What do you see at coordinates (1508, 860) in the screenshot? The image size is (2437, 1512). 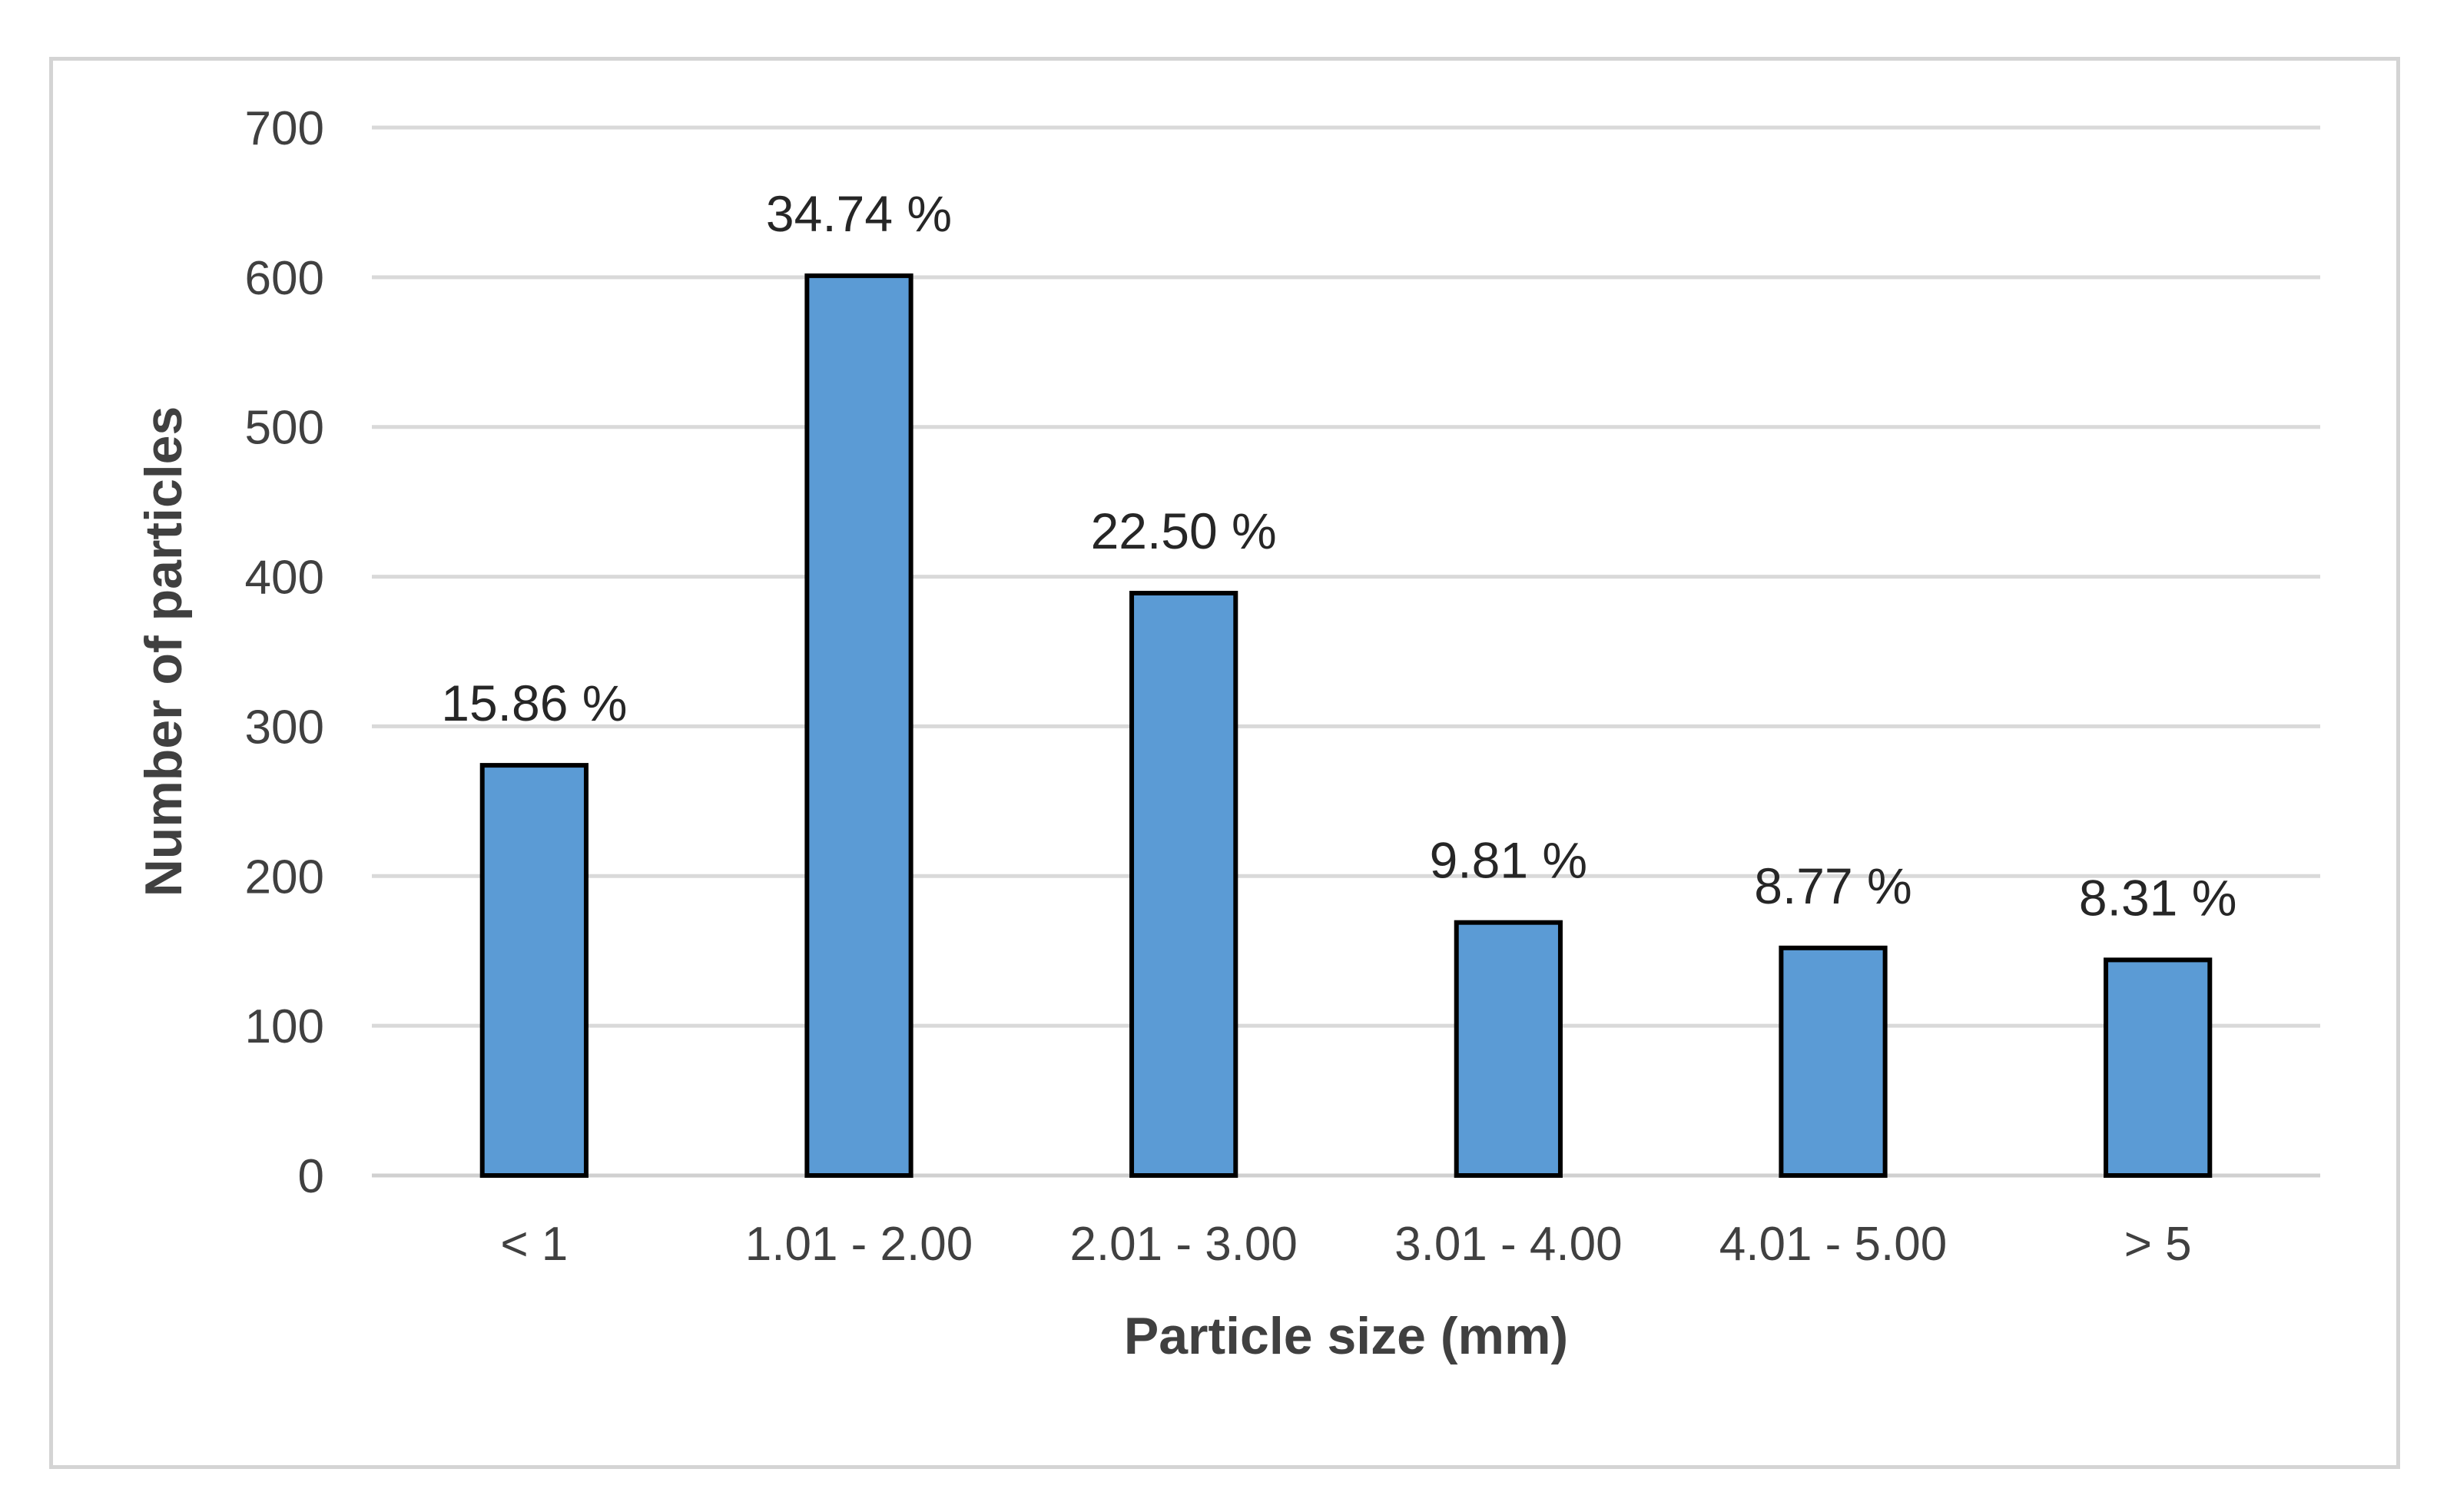 I see `data-label: 9.81 %` at bounding box center [1508, 860].